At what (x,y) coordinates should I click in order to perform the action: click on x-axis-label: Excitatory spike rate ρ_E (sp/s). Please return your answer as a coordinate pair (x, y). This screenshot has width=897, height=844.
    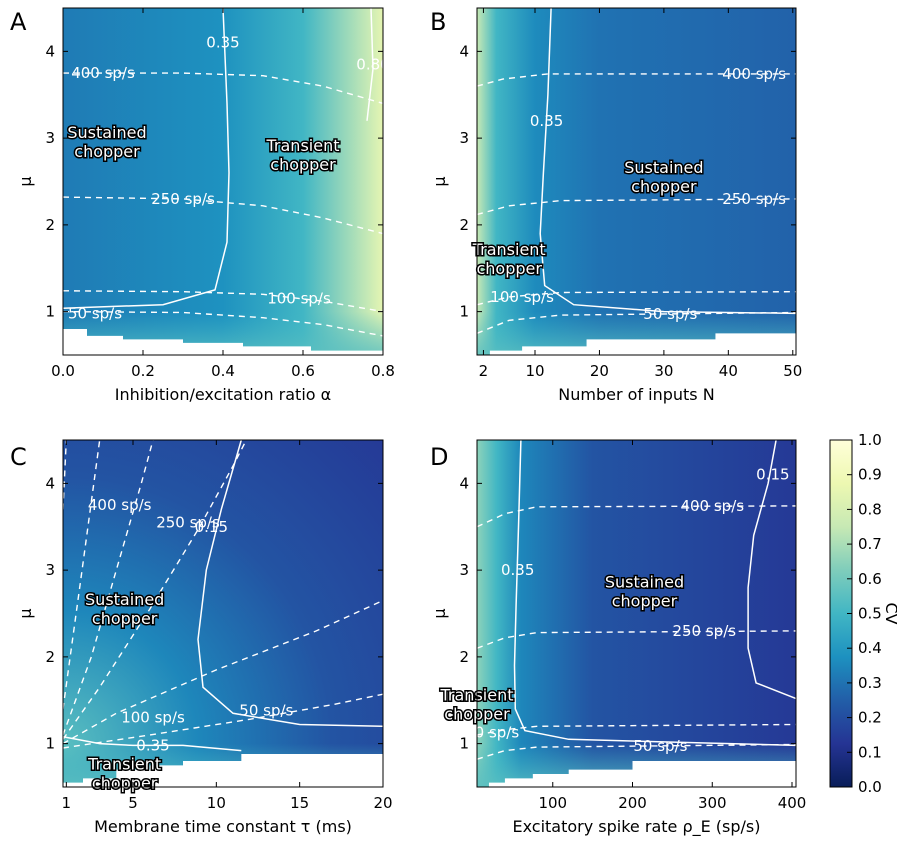
    Looking at the image, I should click on (636, 827).